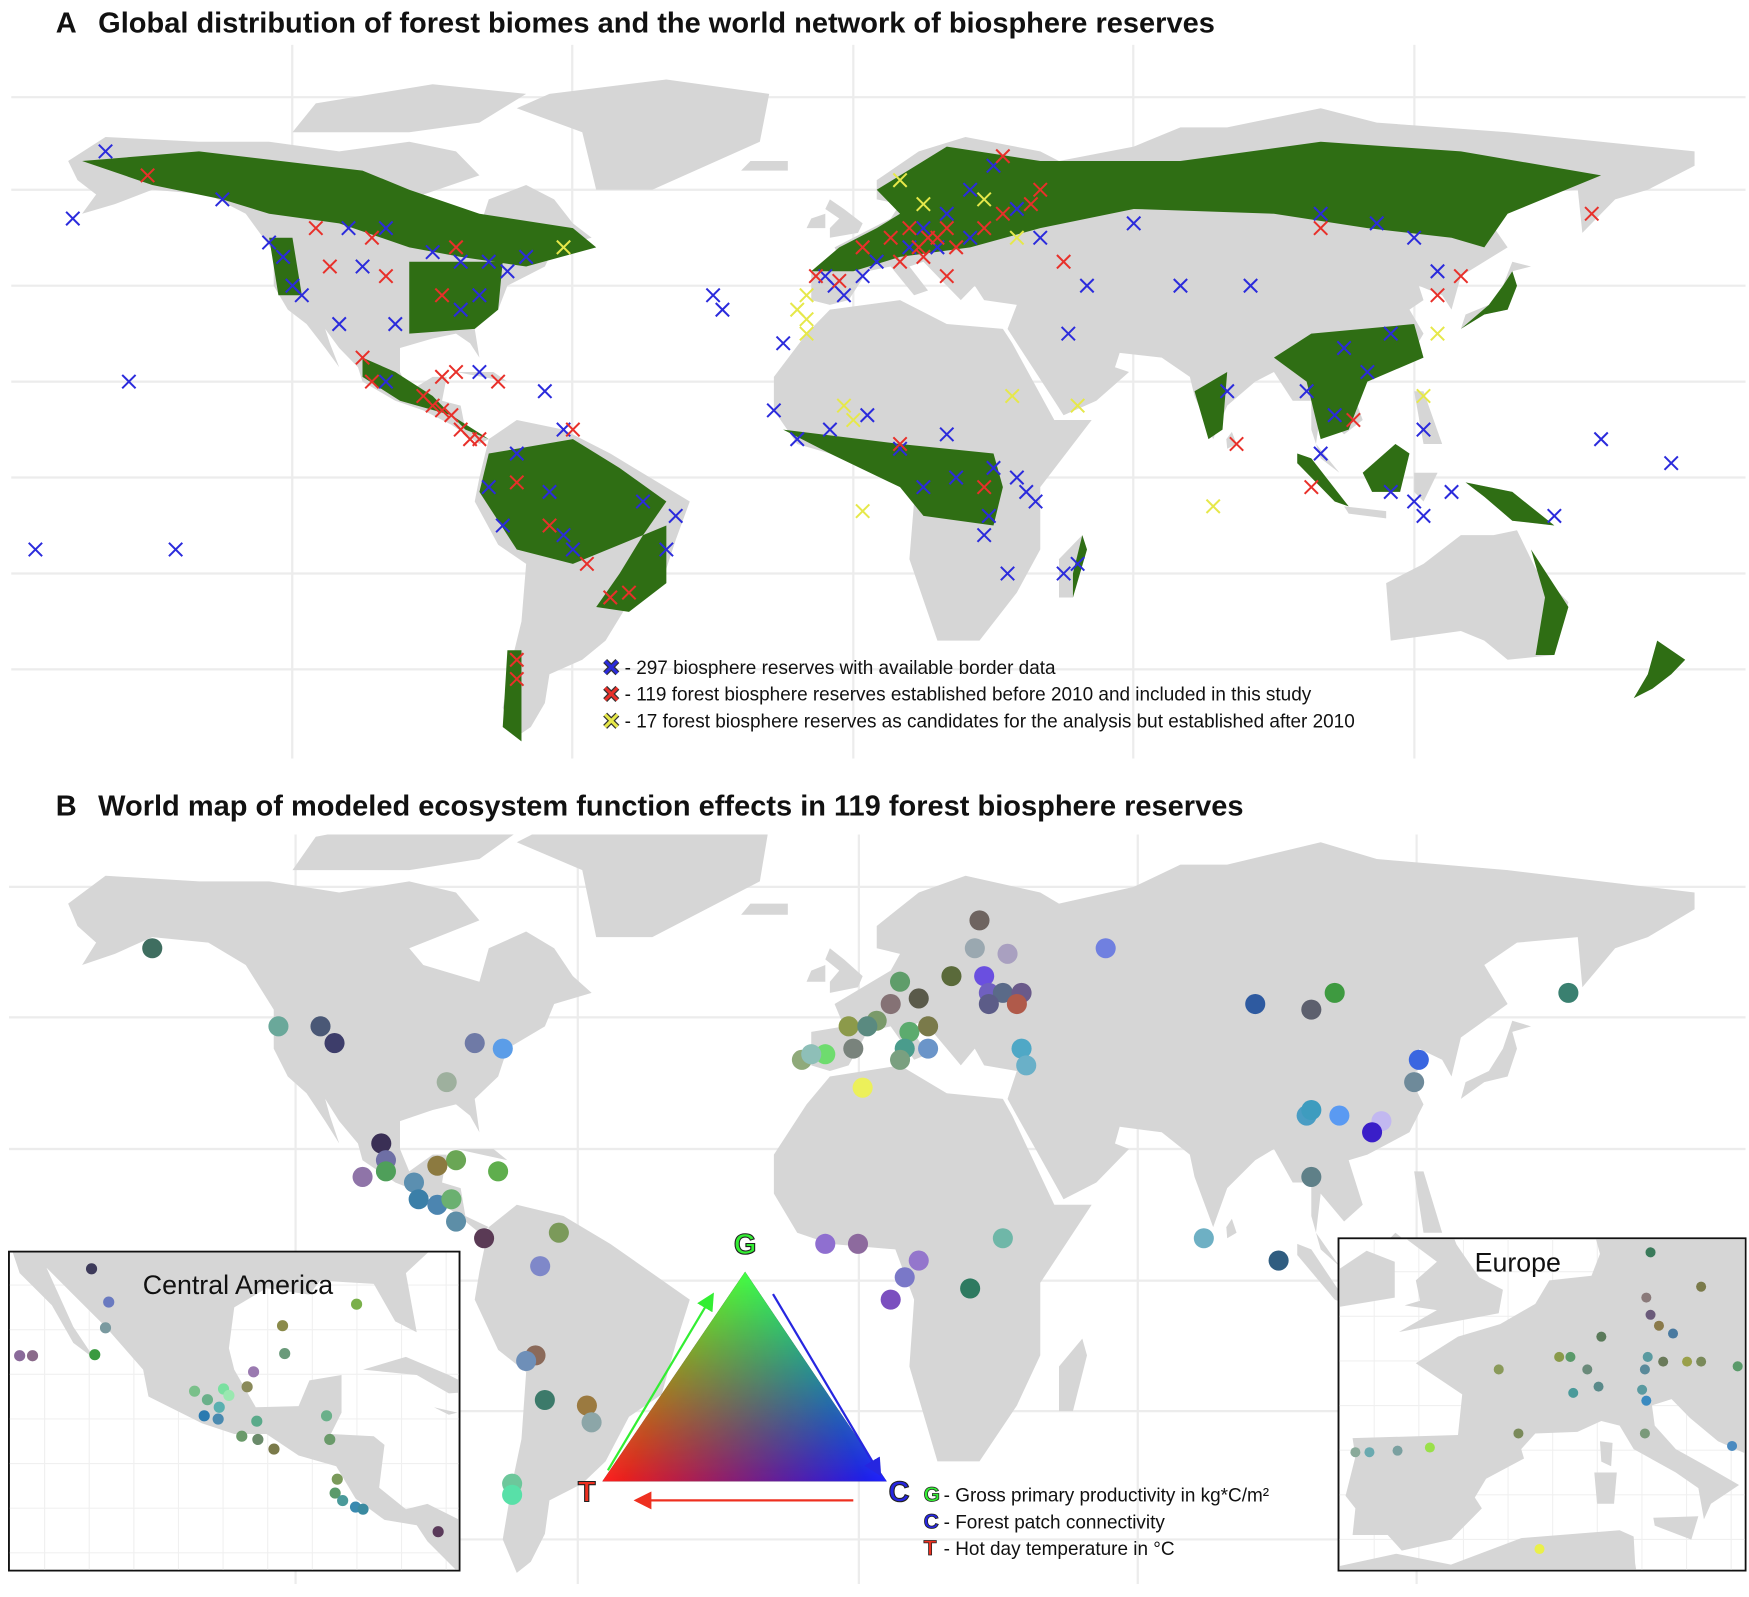 This screenshot has width=1749, height=1597. I want to click on legend-marker, so click(611, 720).